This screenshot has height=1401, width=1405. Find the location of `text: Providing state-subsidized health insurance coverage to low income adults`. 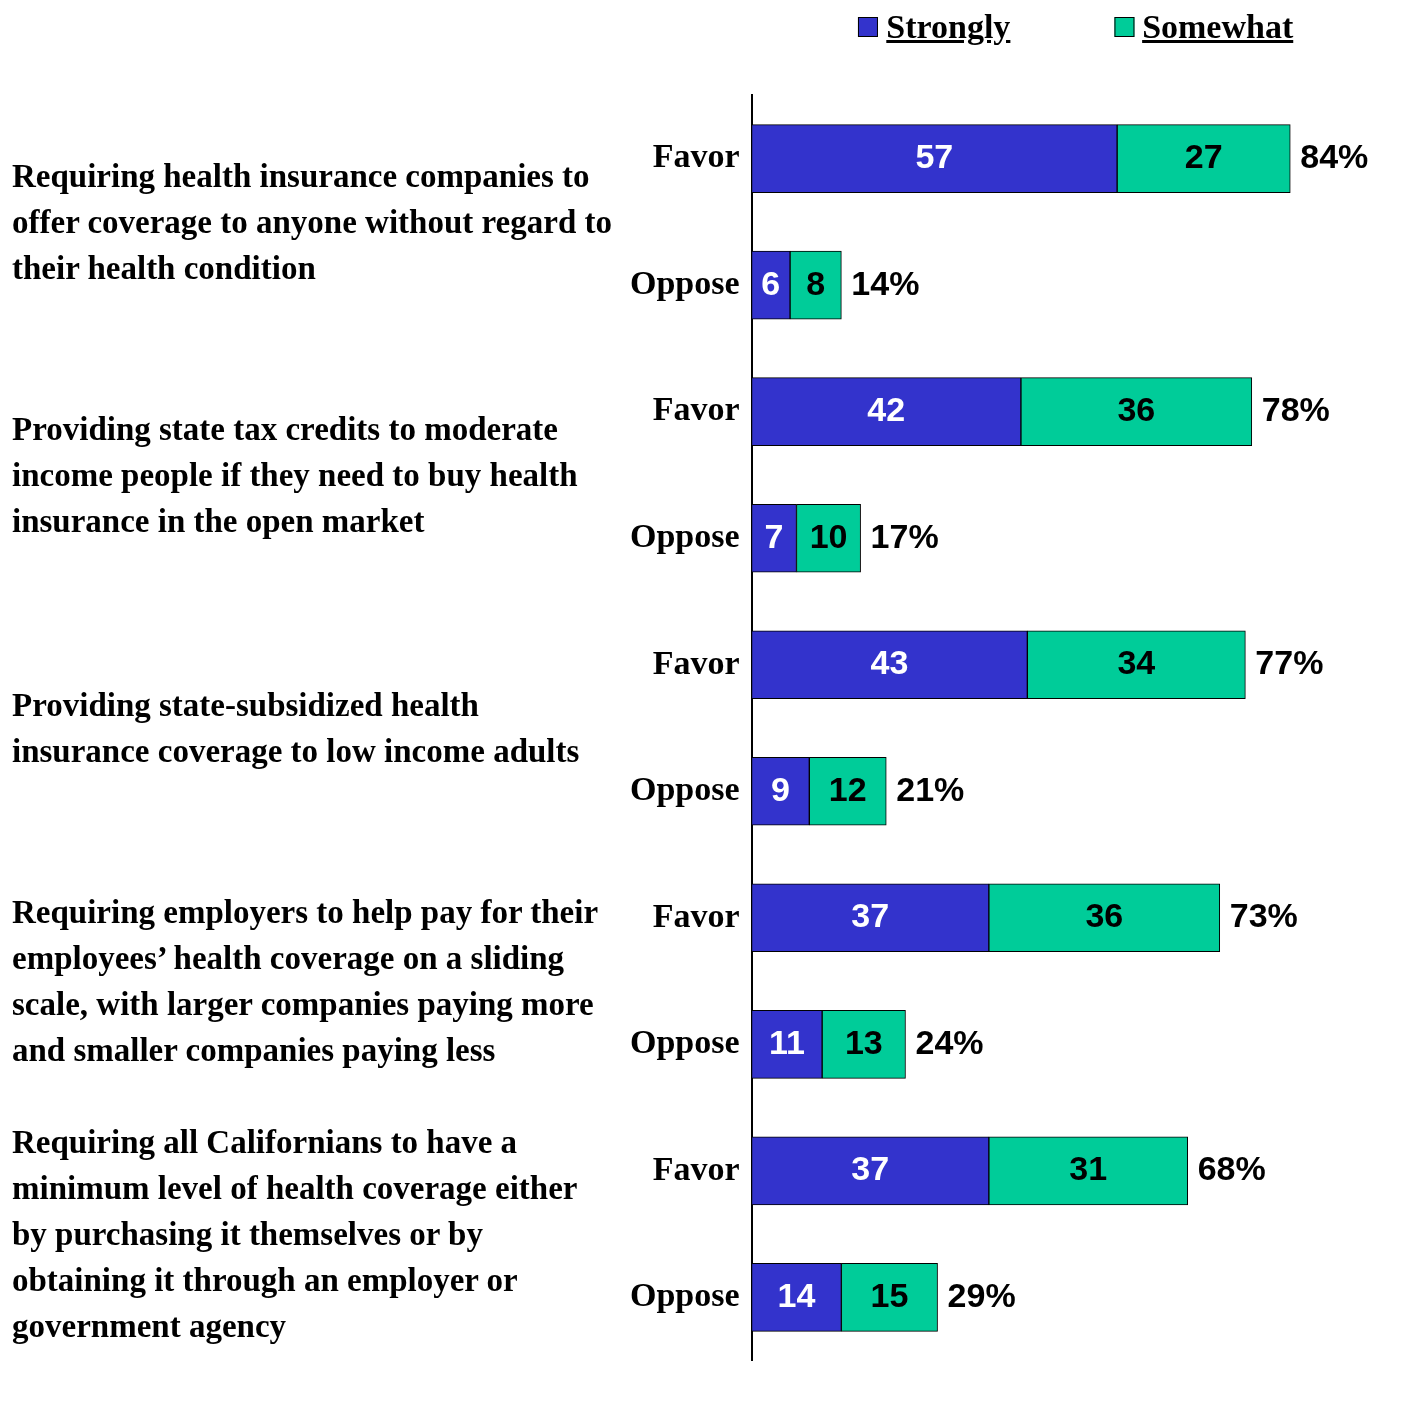

text: Providing state-subsidized health insurance coverage to low income adults is located at coordinates (296, 728).